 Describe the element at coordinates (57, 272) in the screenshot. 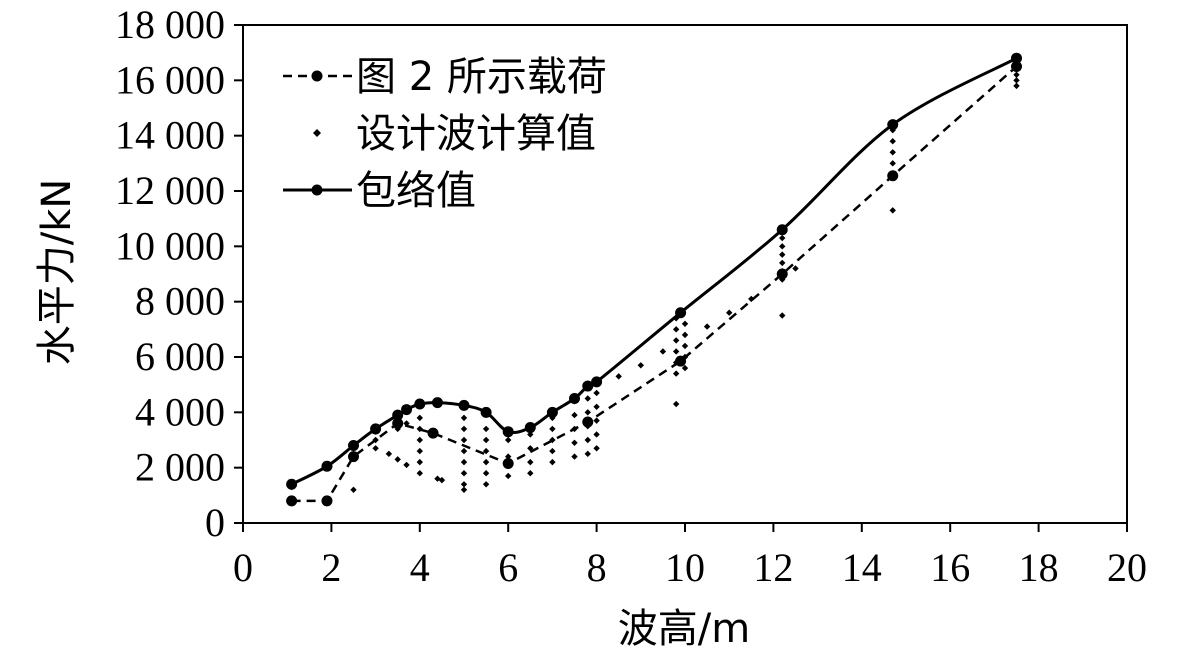

I see `y-axis-title: 水平力/kN` at that location.